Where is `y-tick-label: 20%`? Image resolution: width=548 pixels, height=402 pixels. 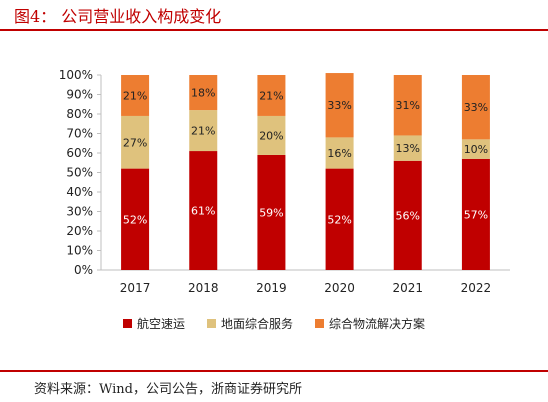
y-tick-label: 20% is located at coordinates (79, 231).